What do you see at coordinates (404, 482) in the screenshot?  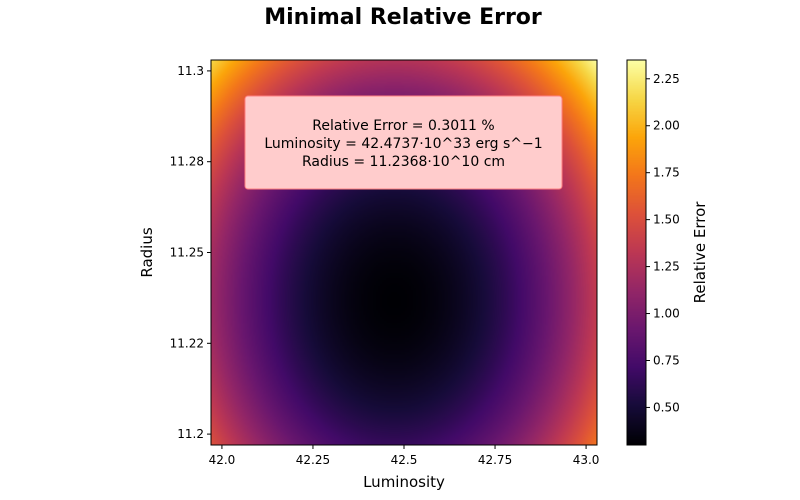 I see `x-axis-label: Luminosity` at bounding box center [404, 482].